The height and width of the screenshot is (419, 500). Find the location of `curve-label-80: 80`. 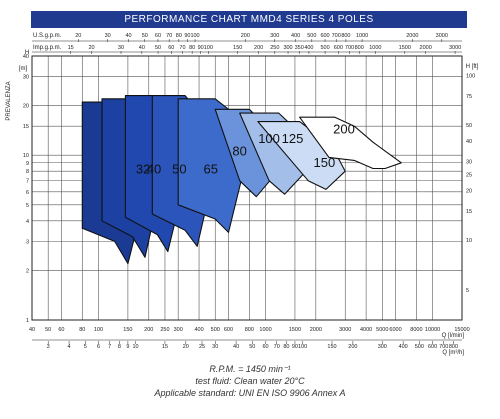

curve-label-80: 80 is located at coordinates (239, 151).